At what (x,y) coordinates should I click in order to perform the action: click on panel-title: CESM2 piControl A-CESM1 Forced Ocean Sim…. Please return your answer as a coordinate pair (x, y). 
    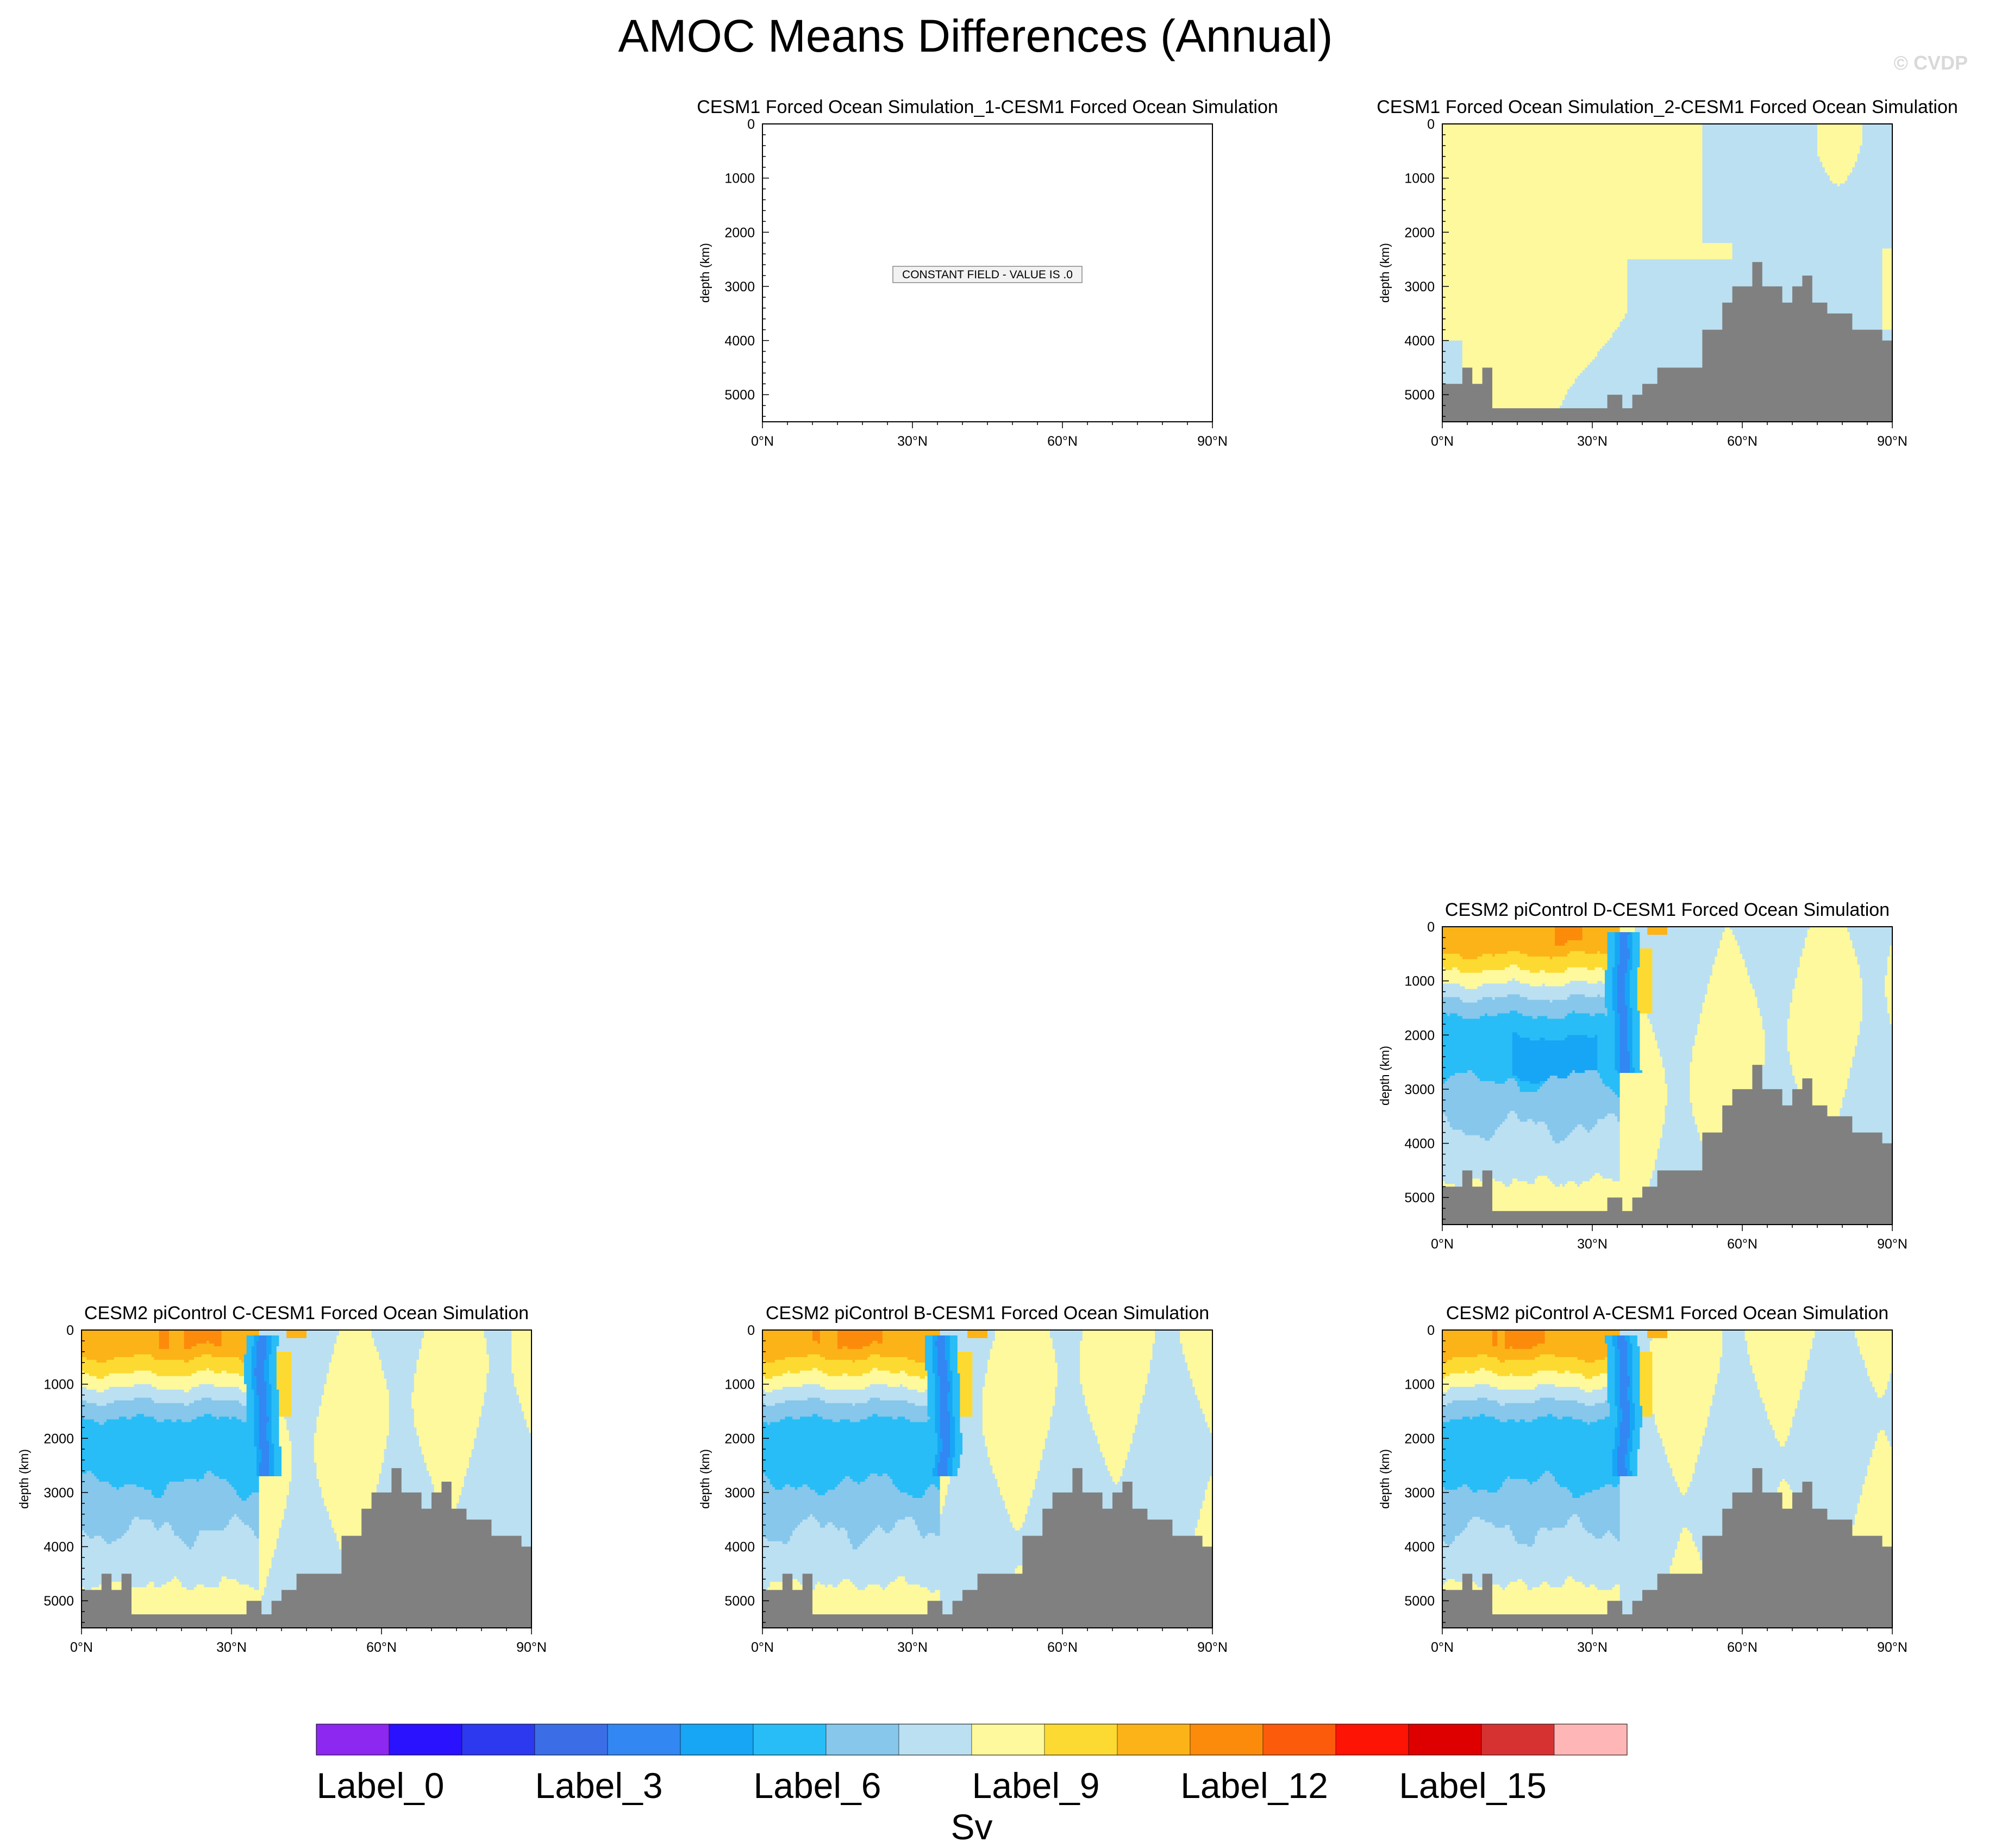
    Looking at the image, I should click on (1667, 1313).